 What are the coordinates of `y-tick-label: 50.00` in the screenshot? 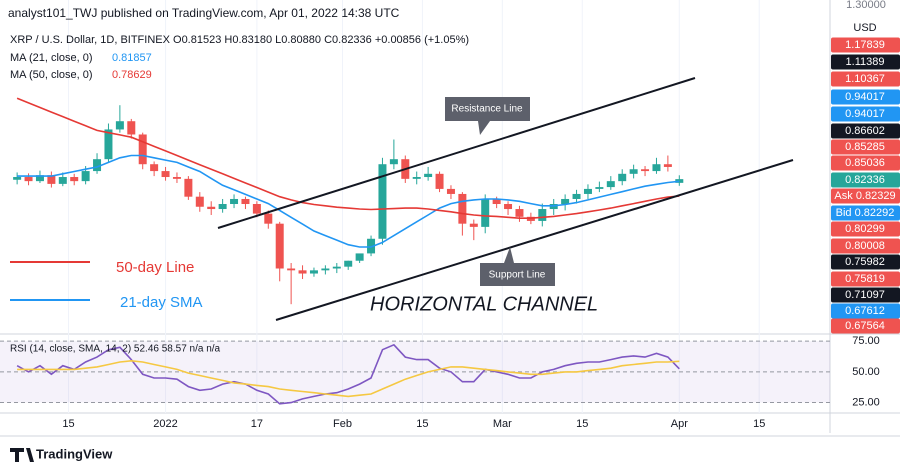 It's located at (866, 372).